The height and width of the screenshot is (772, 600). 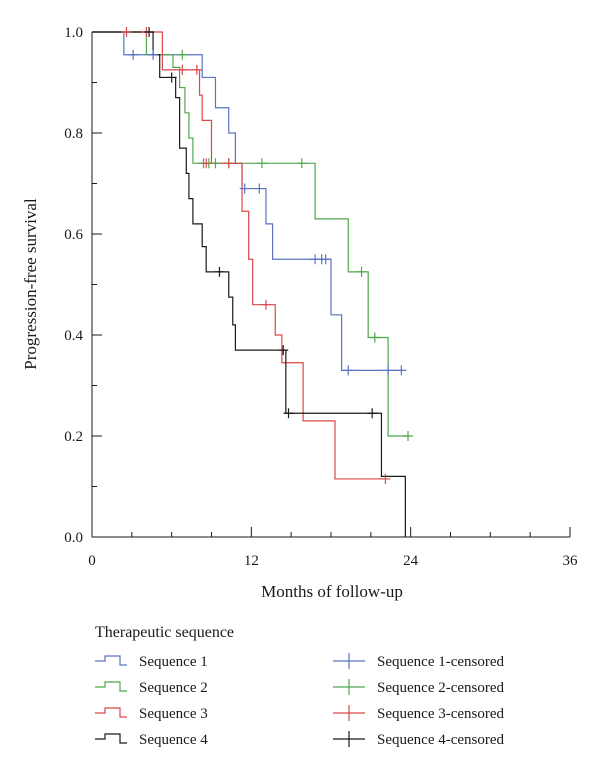 What do you see at coordinates (571, 561) in the screenshot?
I see `x-tick-label: 36` at bounding box center [571, 561].